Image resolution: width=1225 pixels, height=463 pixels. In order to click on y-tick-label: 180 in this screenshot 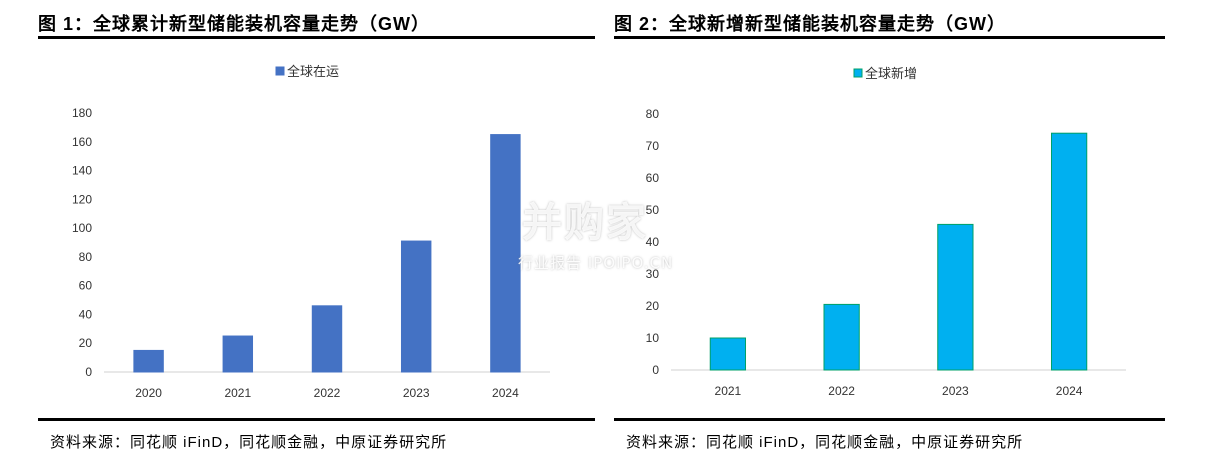, I will do `click(82, 113)`.